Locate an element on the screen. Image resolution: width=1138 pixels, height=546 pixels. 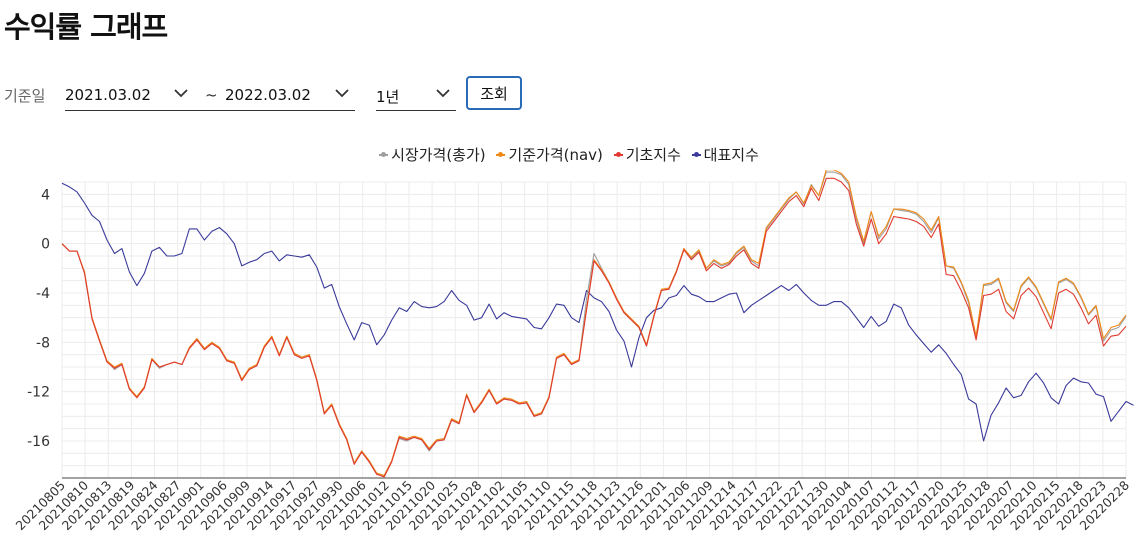
period-value: 1년 is located at coordinates (388, 97).